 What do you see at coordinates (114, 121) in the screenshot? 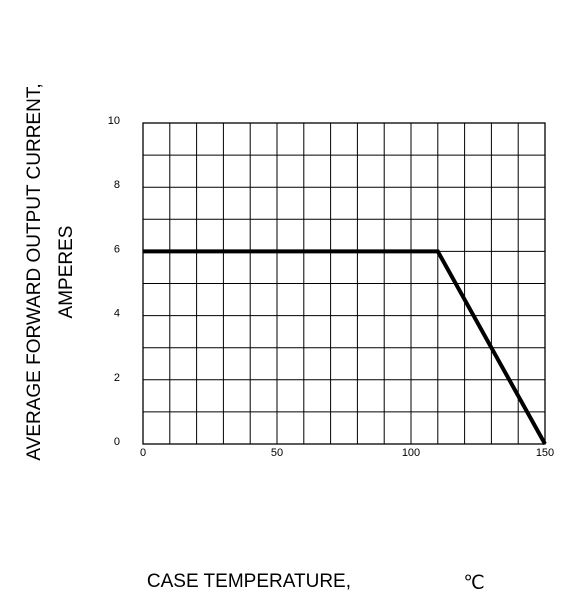
I see `y-tick-label: 10` at bounding box center [114, 121].